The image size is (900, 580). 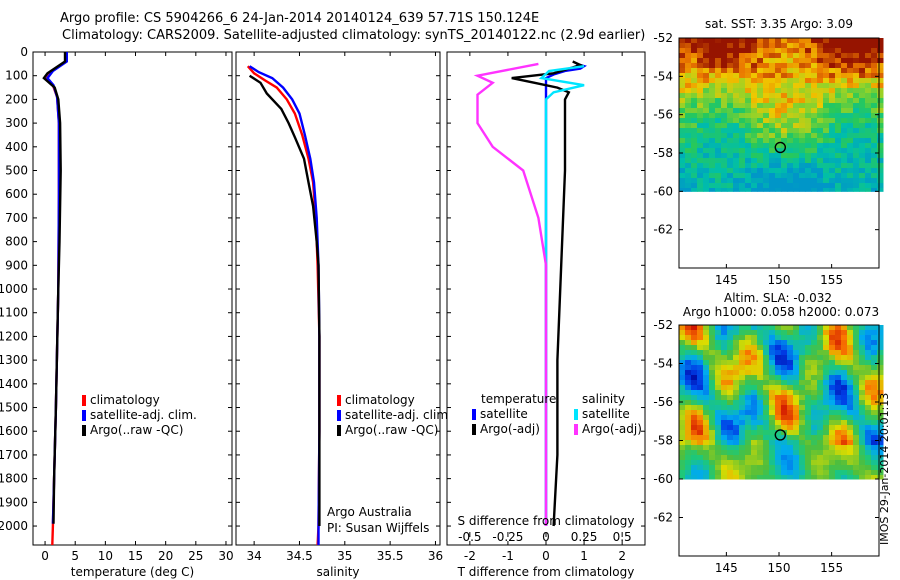 I want to click on temperature-ytick-label: 1700, so click(x=14, y=455).